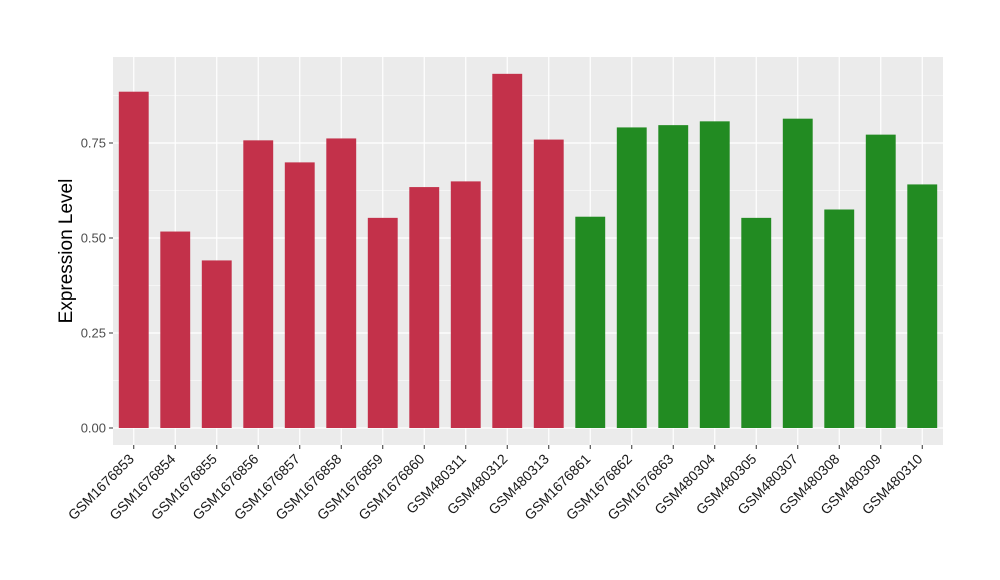 The image size is (1000, 580). What do you see at coordinates (299, 295) in the screenshot?
I see `bar-GSM1676857` at bounding box center [299, 295].